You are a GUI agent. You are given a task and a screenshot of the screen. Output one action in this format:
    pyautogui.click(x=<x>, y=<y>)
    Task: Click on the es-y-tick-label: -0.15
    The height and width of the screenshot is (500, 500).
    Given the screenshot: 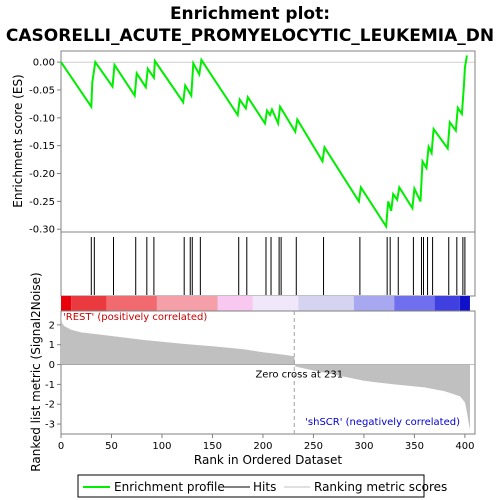 What is the action you would take?
    pyautogui.click(x=42, y=146)
    